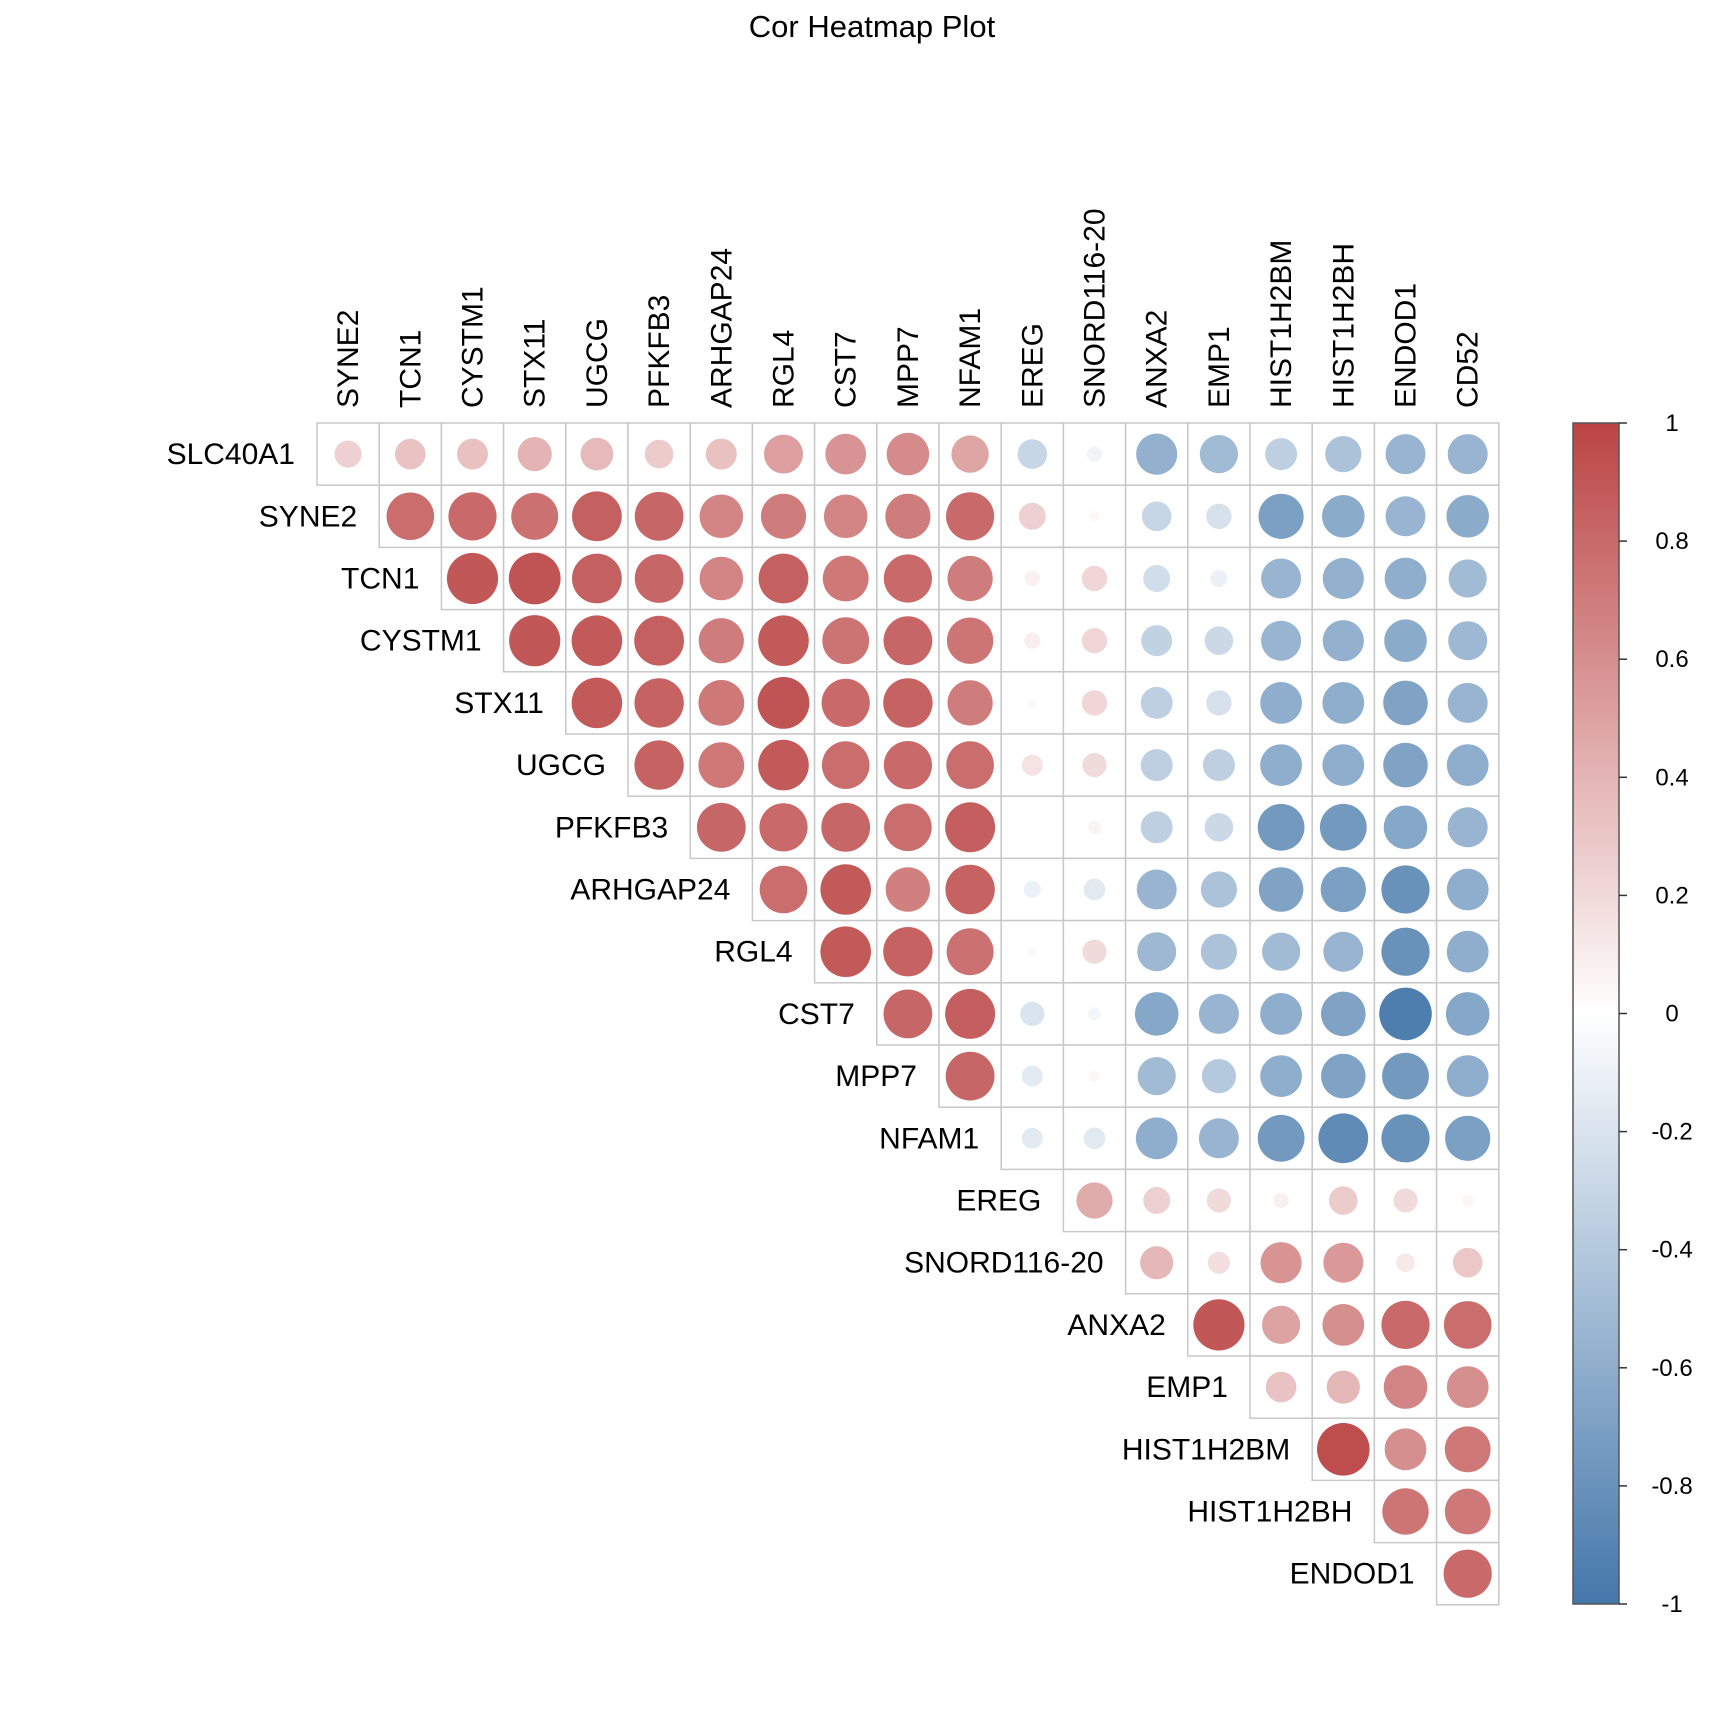 Image resolution: width=1728 pixels, height=1733 pixels. Describe the element at coordinates (1004, 1263) in the screenshot. I see `row-label: SNORD116-20` at that location.